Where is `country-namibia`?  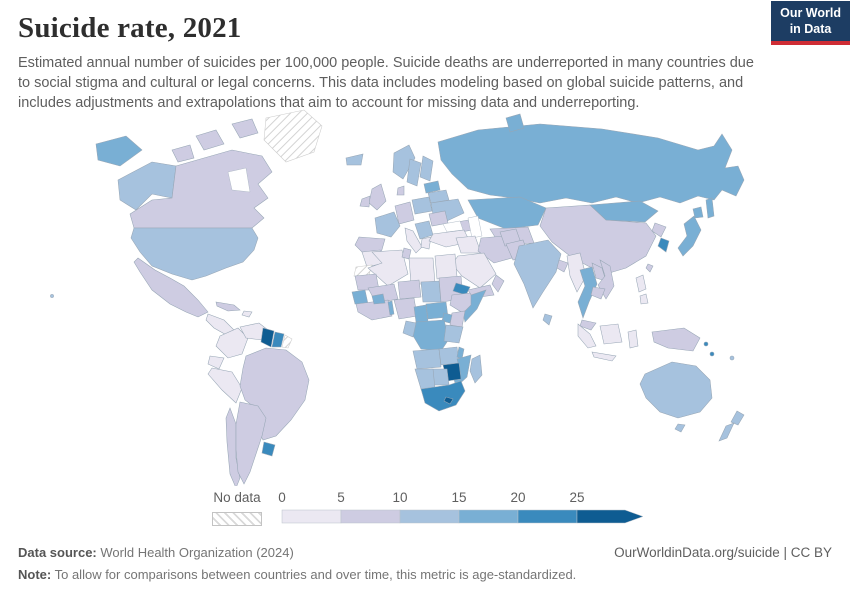
country-namibia is located at coordinates (425, 379).